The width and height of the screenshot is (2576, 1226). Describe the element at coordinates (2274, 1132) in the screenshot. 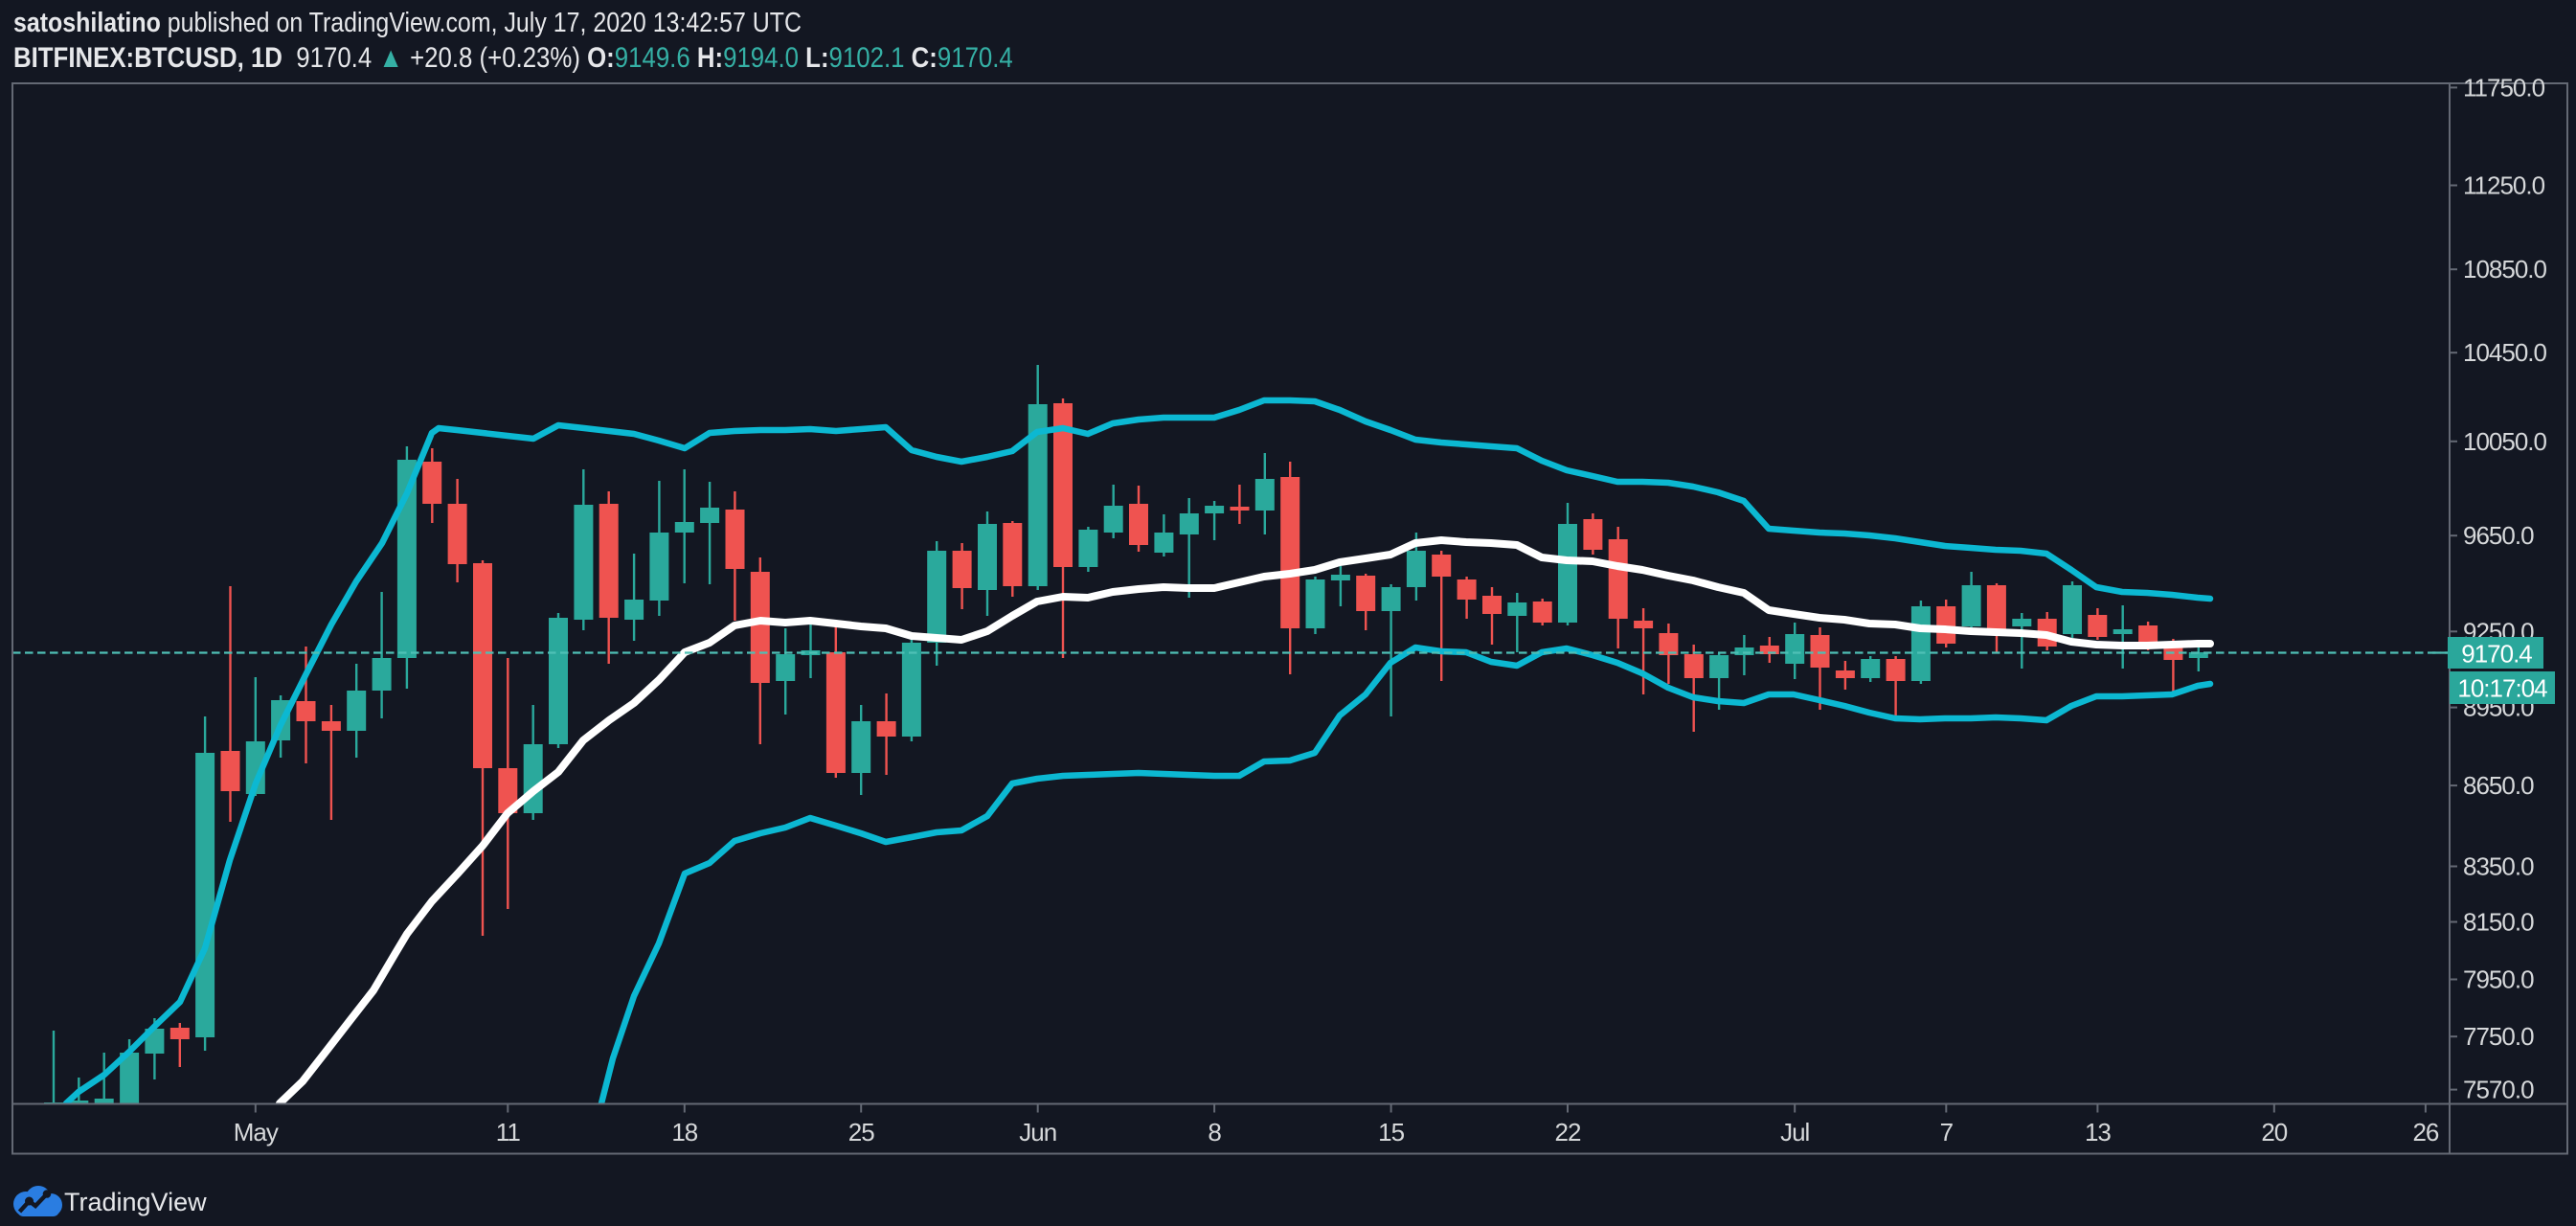

I see `svg-text: 20` at that location.